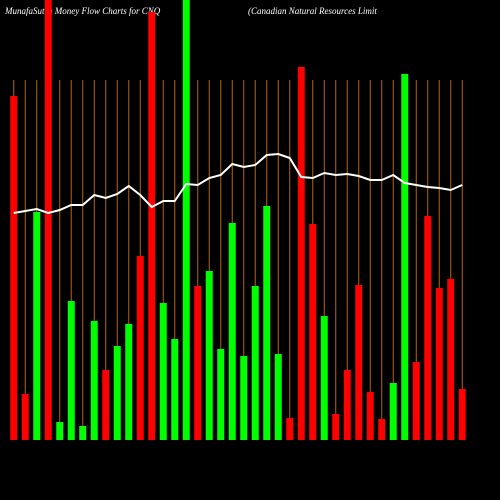  What do you see at coordinates (312, 11) in the screenshot?
I see `chart-subtitle: (Canadian Natural Resources Limit` at bounding box center [312, 11].